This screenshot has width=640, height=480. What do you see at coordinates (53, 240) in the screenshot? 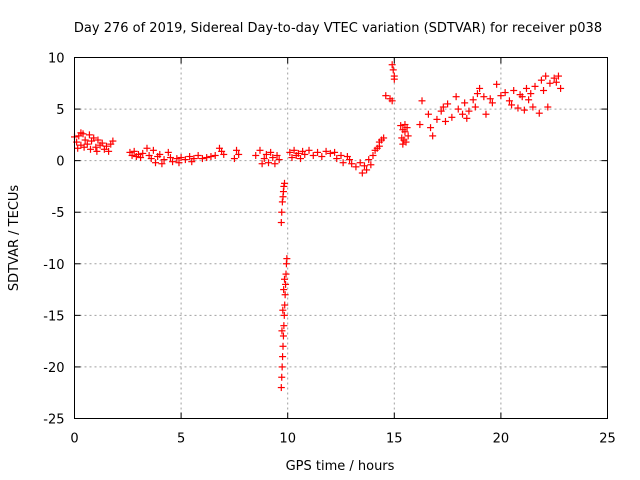
I see `y-tick-labels: -25 -20 -15 -10 -5 0 5 10` at bounding box center [53, 240].